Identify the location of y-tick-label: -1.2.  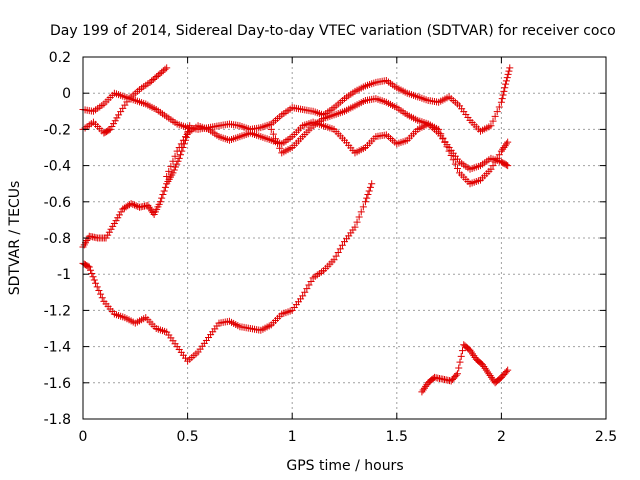
(57, 311).